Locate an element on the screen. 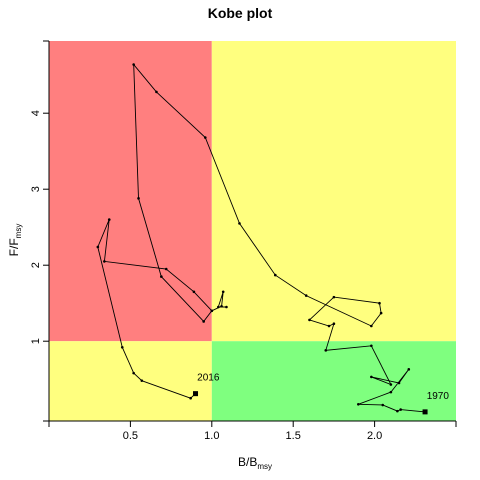 This screenshot has height=480, width=480. annotation-1970: 1970 is located at coordinates (438, 396).